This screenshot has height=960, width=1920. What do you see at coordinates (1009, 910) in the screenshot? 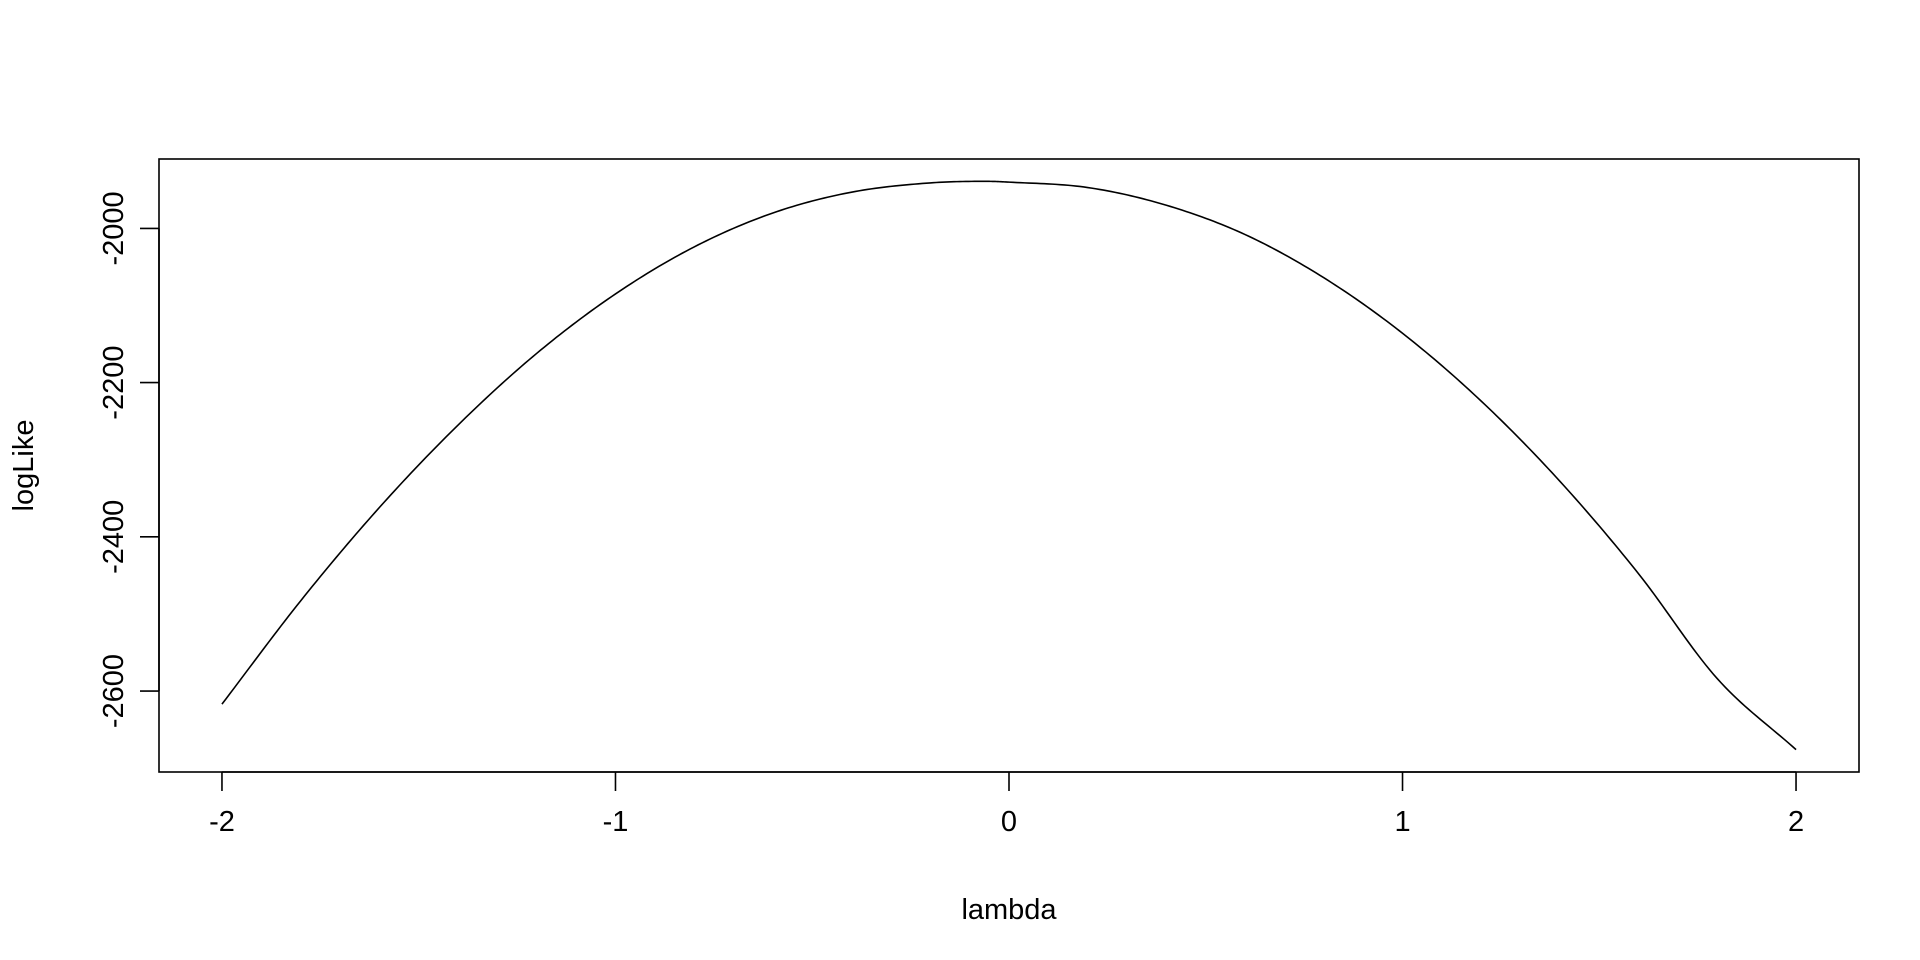
I see `x-axis-title: lambda` at bounding box center [1009, 910].